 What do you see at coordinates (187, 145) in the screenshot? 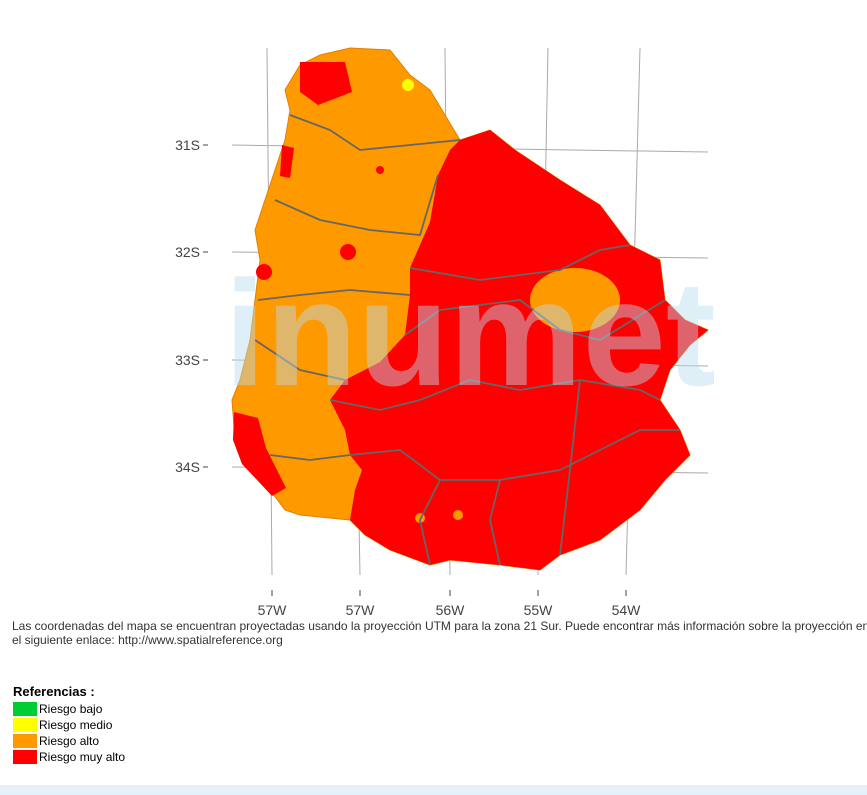
I see `y-label: 31S` at bounding box center [187, 145].